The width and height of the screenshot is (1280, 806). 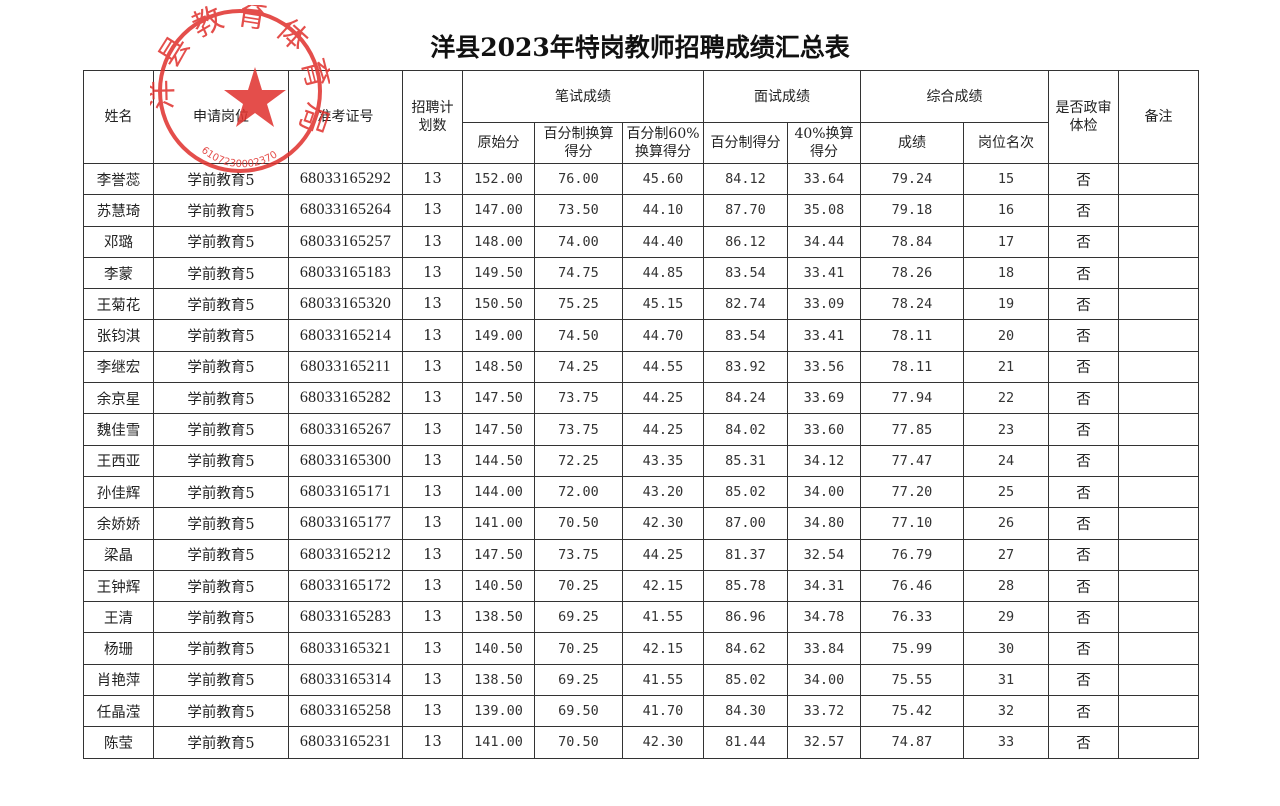 What do you see at coordinates (824, 492) in the screenshot?
I see `cell-interview-40: 34.00` at bounding box center [824, 492].